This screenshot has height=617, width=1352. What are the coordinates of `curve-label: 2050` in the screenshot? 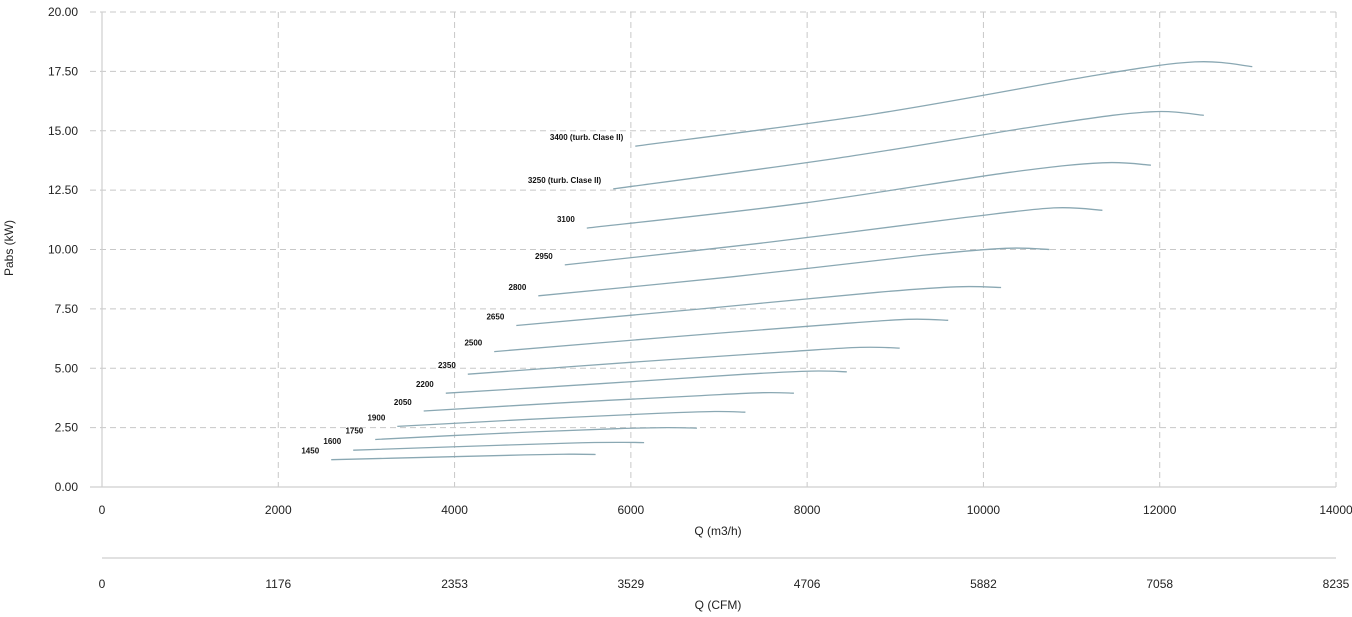 It's located at (403, 402).